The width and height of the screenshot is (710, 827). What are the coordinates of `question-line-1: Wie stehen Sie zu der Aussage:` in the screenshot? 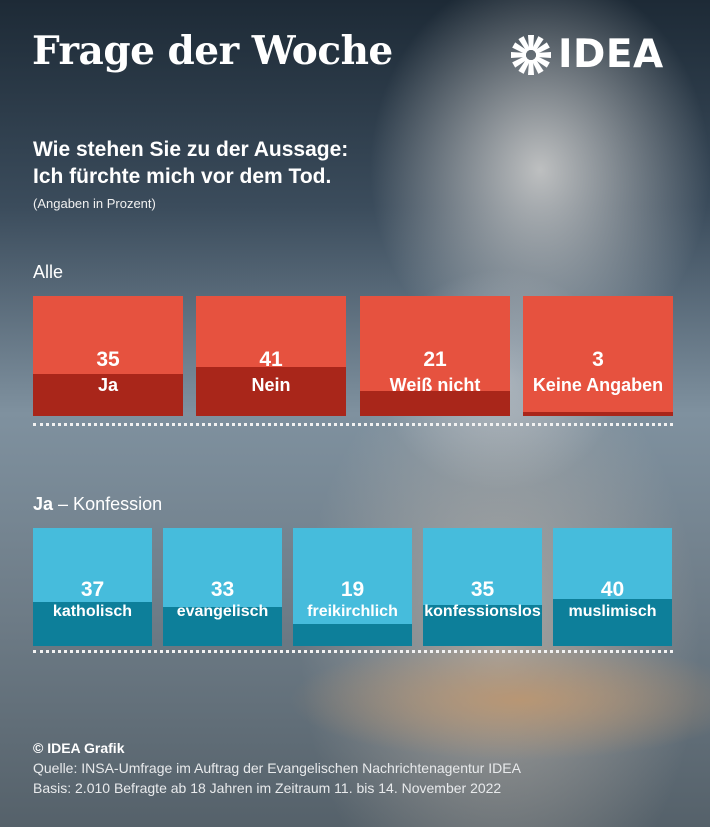 It's located at (191, 149).